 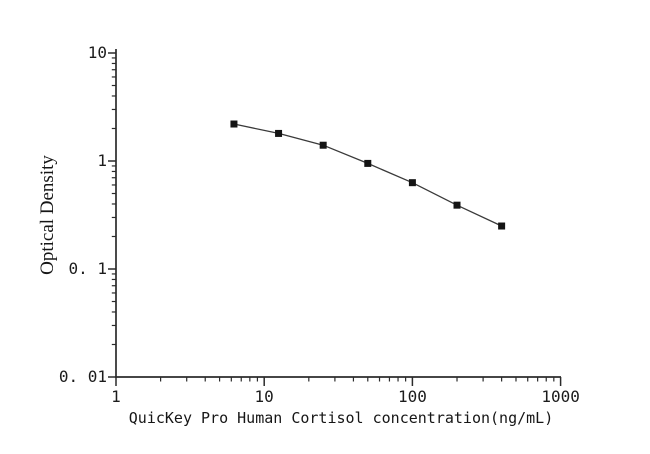 I want to click on y-axis-title: Optical Density, so click(x=47, y=215).